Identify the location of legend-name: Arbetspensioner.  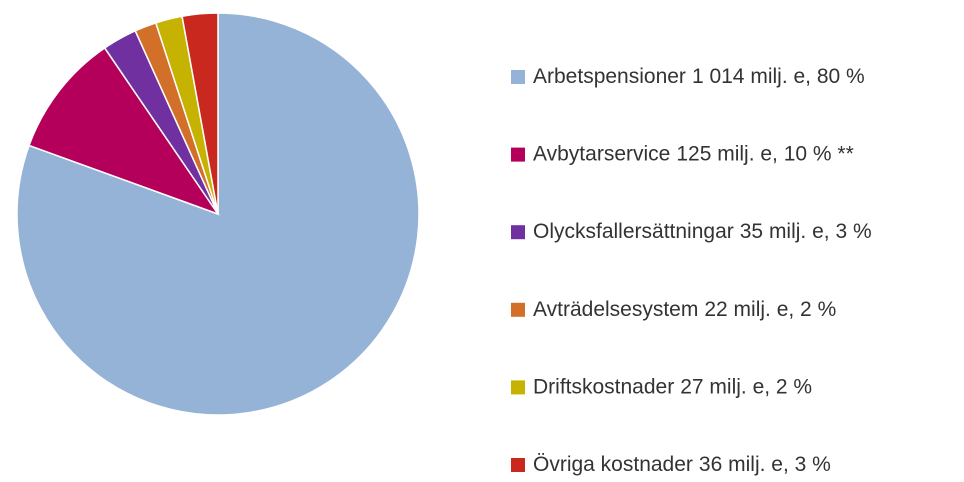
(609, 76).